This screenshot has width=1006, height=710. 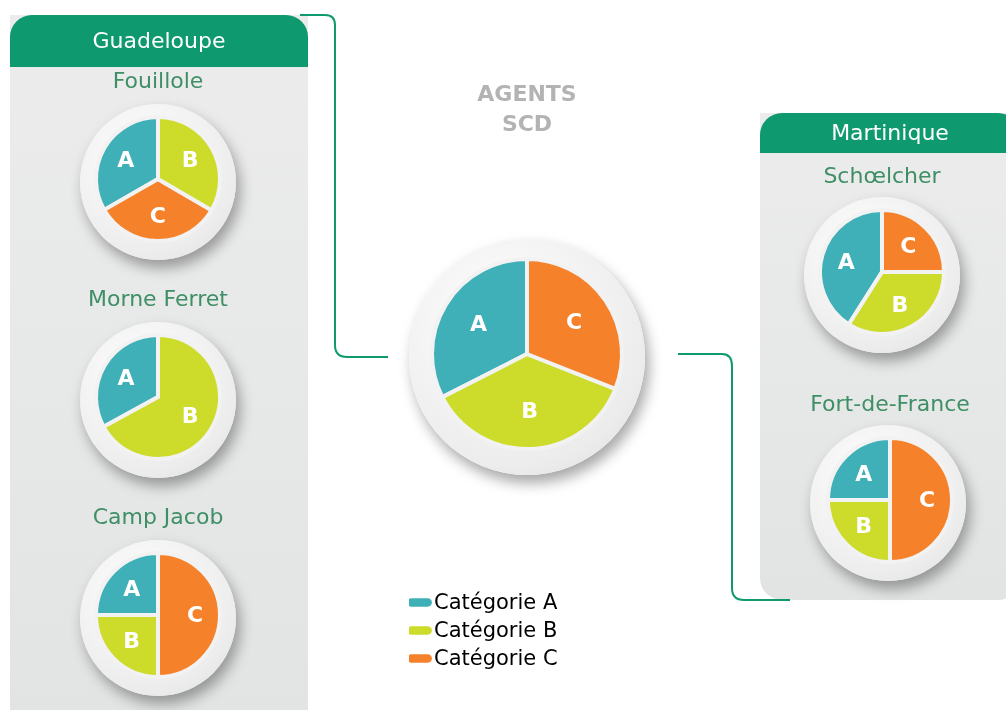 What do you see at coordinates (496, 657) in the screenshot?
I see `legend-label: Catégorie C` at bounding box center [496, 657].